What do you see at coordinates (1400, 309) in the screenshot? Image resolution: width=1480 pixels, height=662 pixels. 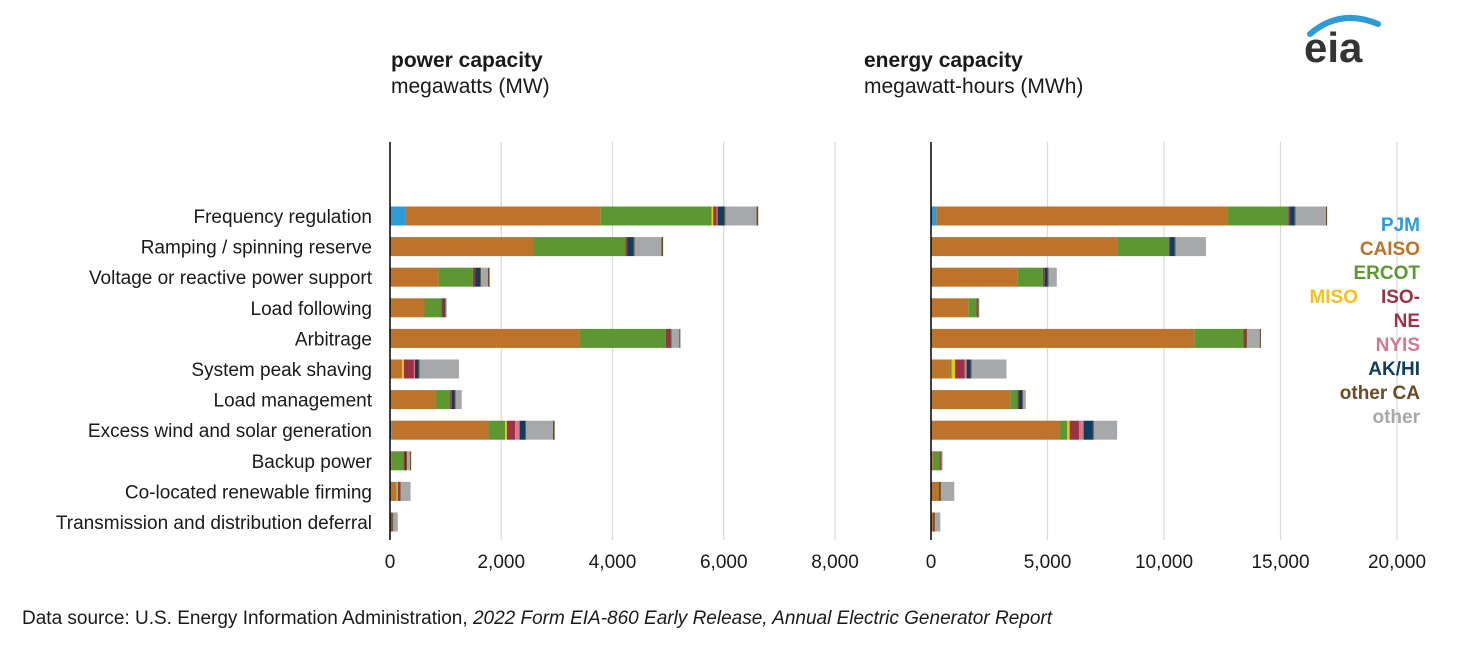 I see `legend-isone: ISO-NE` at bounding box center [1400, 309].